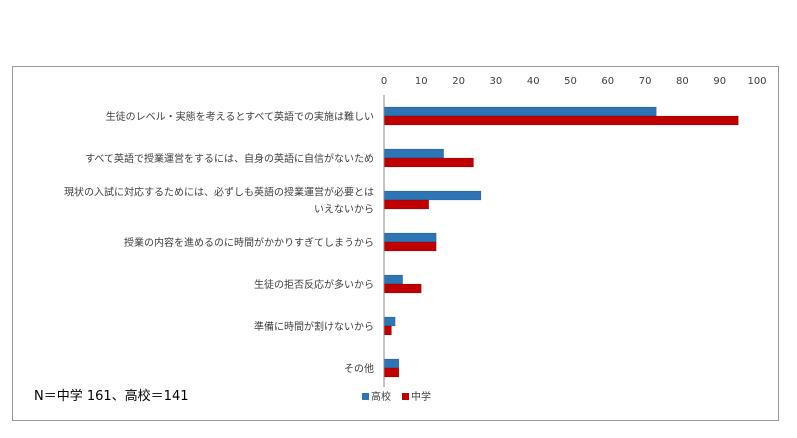 Image resolution: width=797 pixels, height=438 pixels. Describe the element at coordinates (111, 396) in the screenshot. I see `sample-size-note: N＝中学 161、高校＝141` at that location.